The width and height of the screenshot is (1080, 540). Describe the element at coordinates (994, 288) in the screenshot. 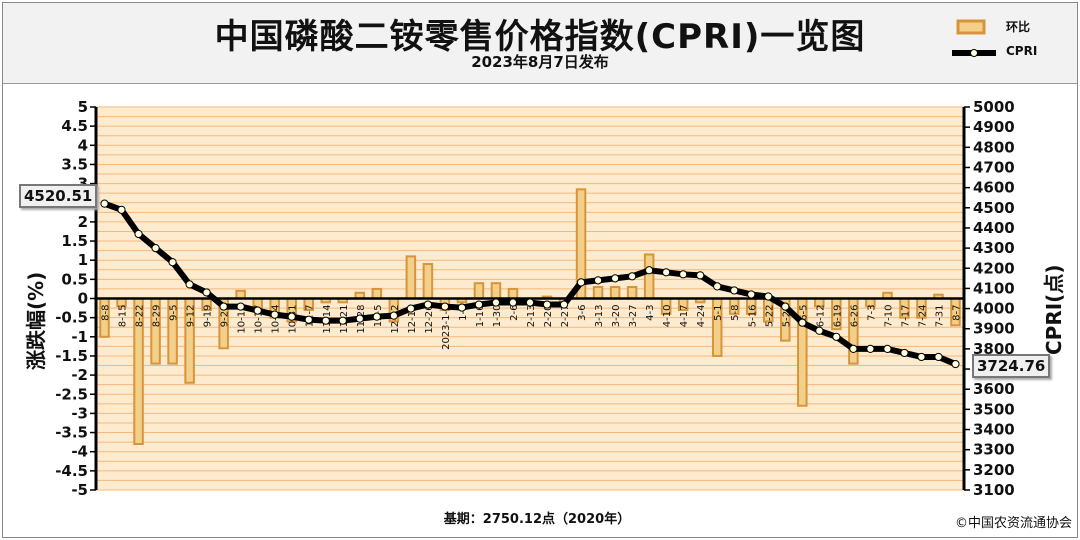

I see `right-tick-label: 4100` at that location.